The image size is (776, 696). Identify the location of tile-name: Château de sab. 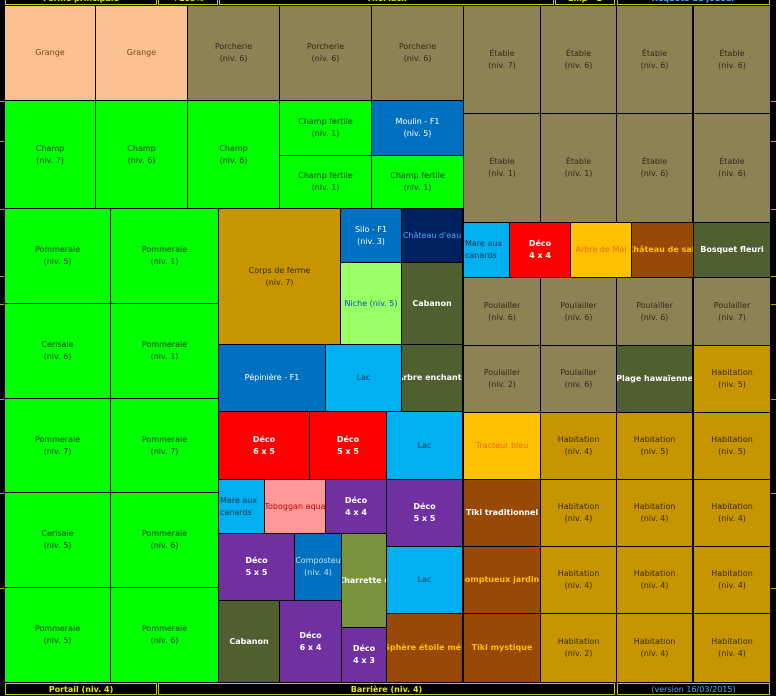
(662, 249).